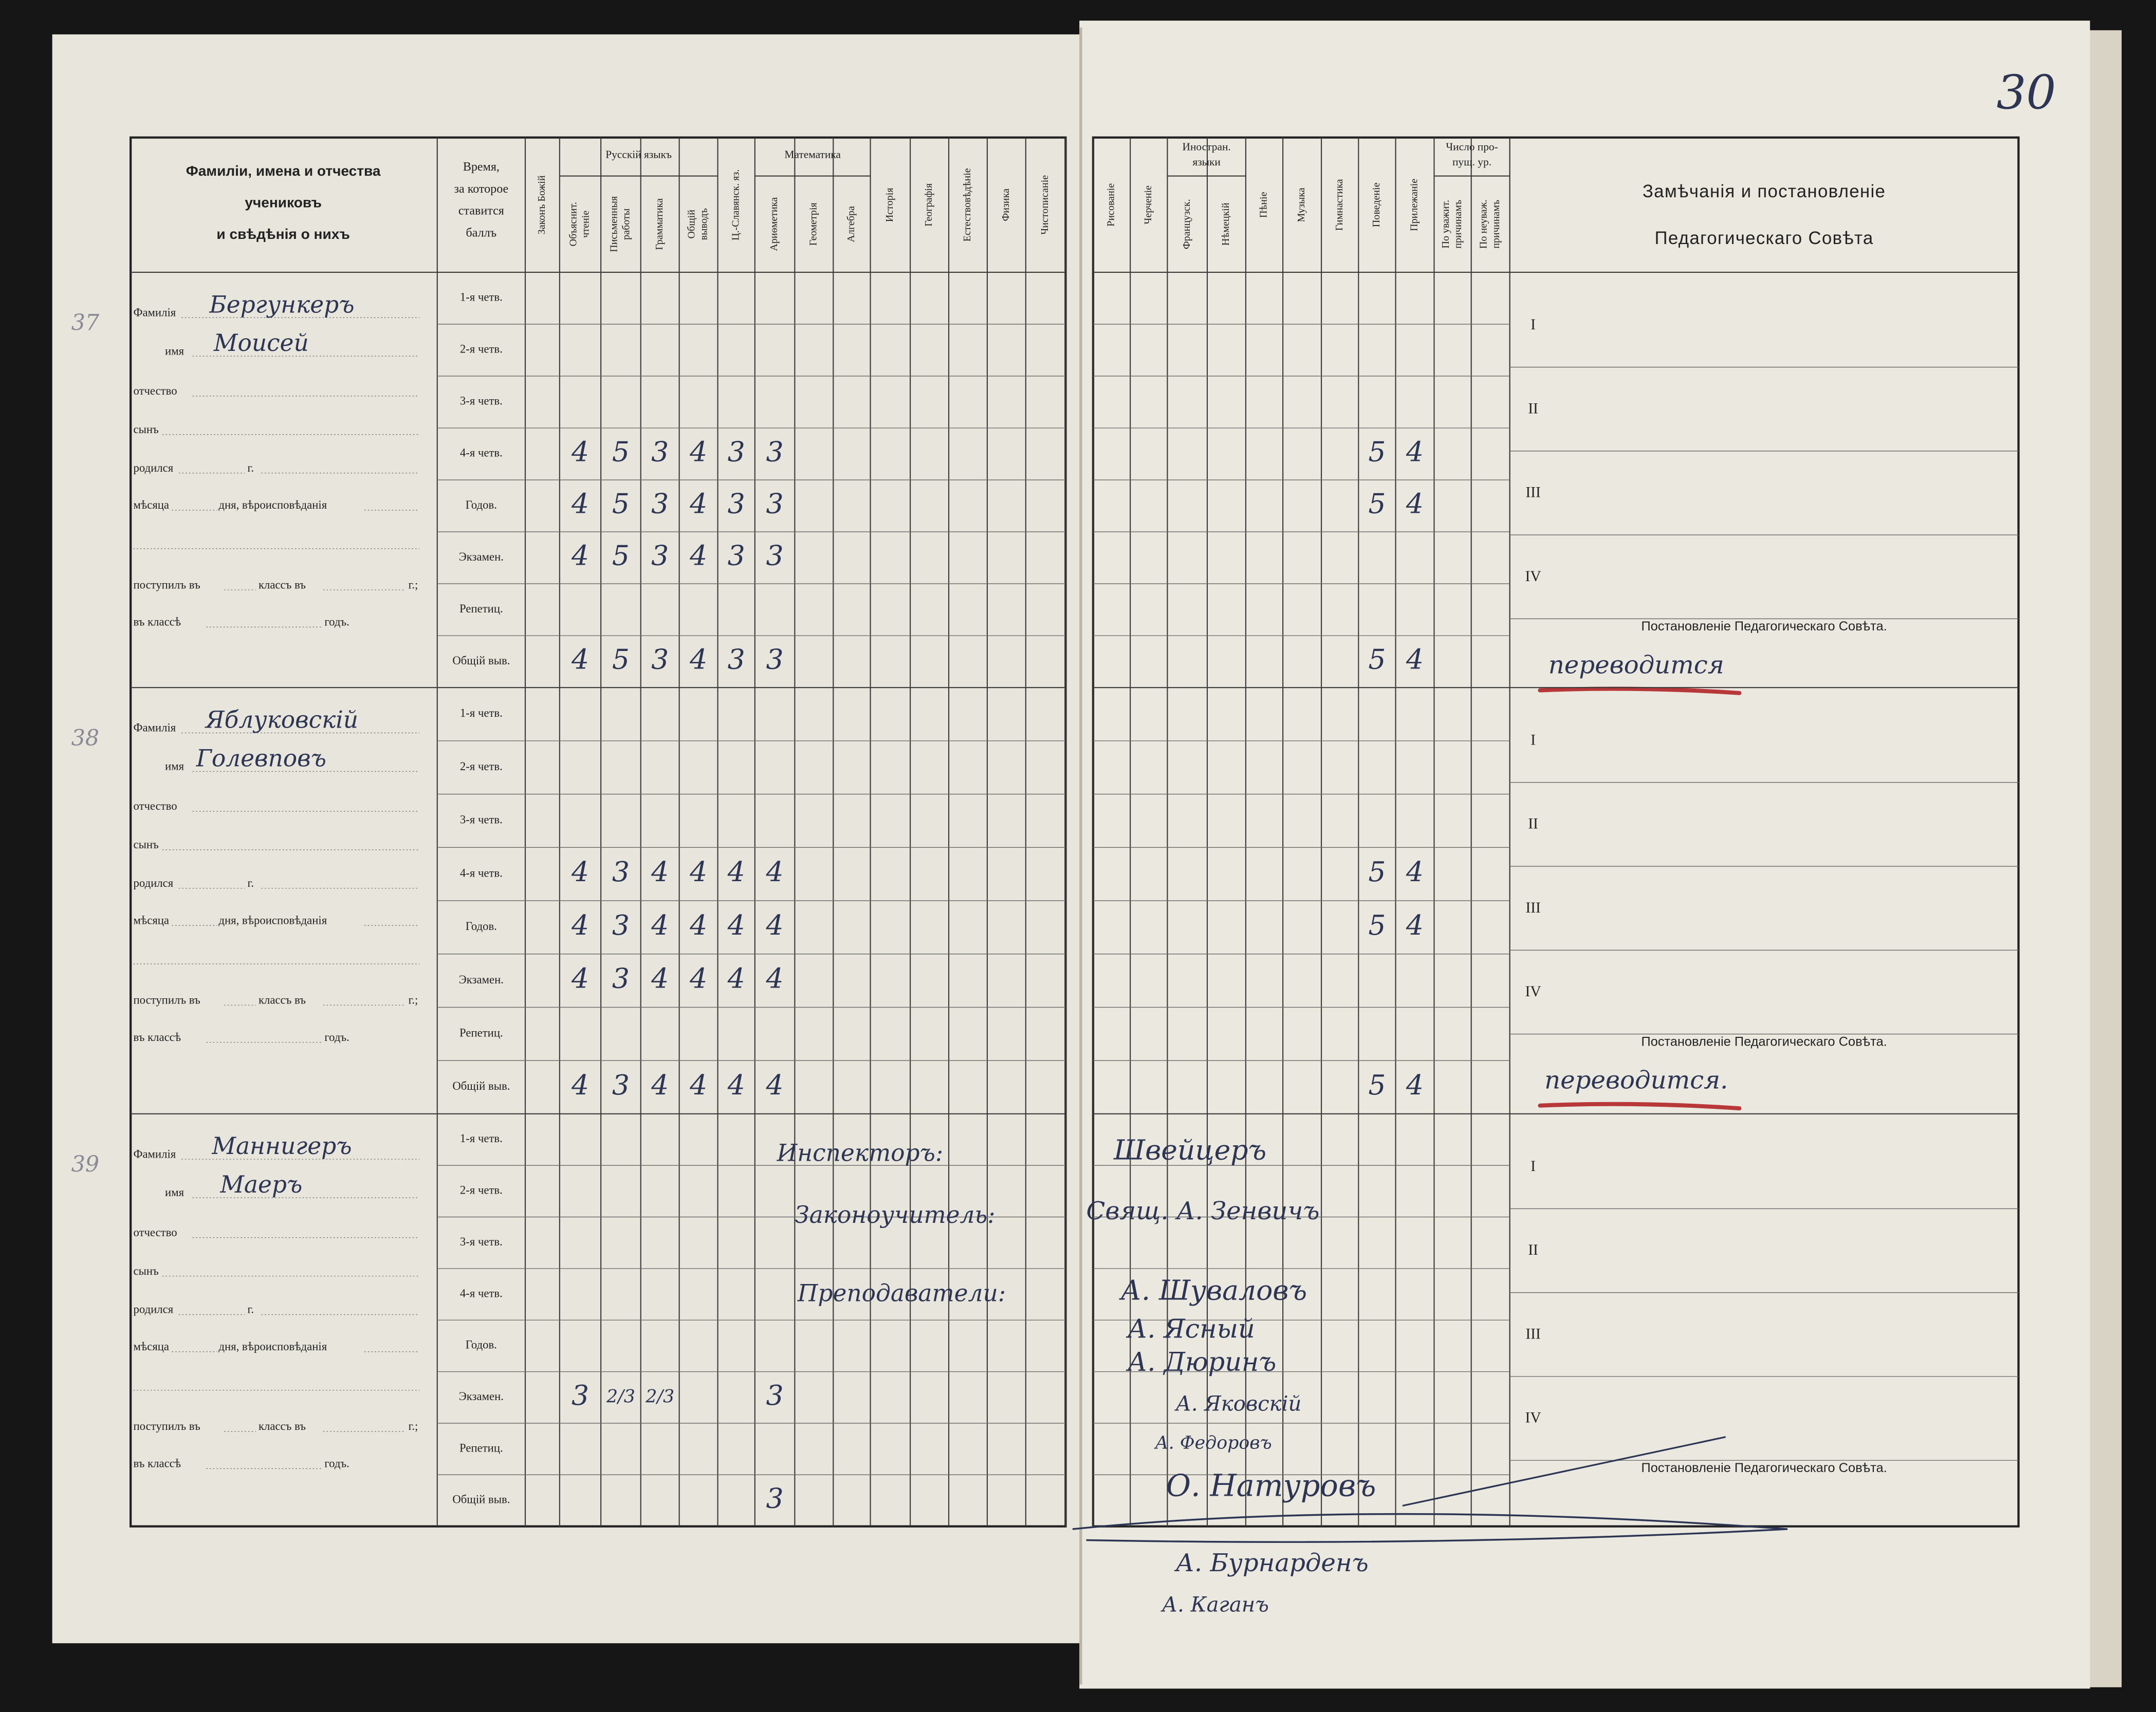 Image resolution: width=2156 pixels, height=1712 pixels. I want to click on student-name: Маеръ, so click(261, 1184).